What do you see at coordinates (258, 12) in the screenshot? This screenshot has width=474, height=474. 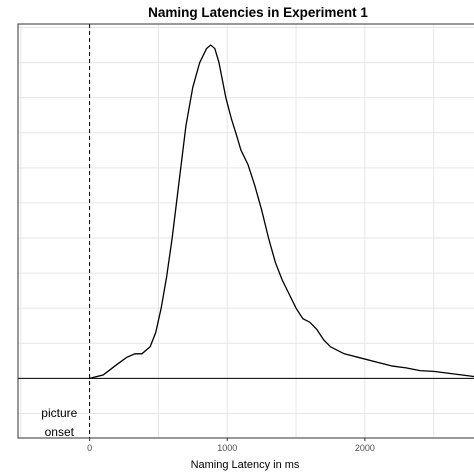 I see `chart-title: Naming Latencies in Experiment 1` at bounding box center [258, 12].